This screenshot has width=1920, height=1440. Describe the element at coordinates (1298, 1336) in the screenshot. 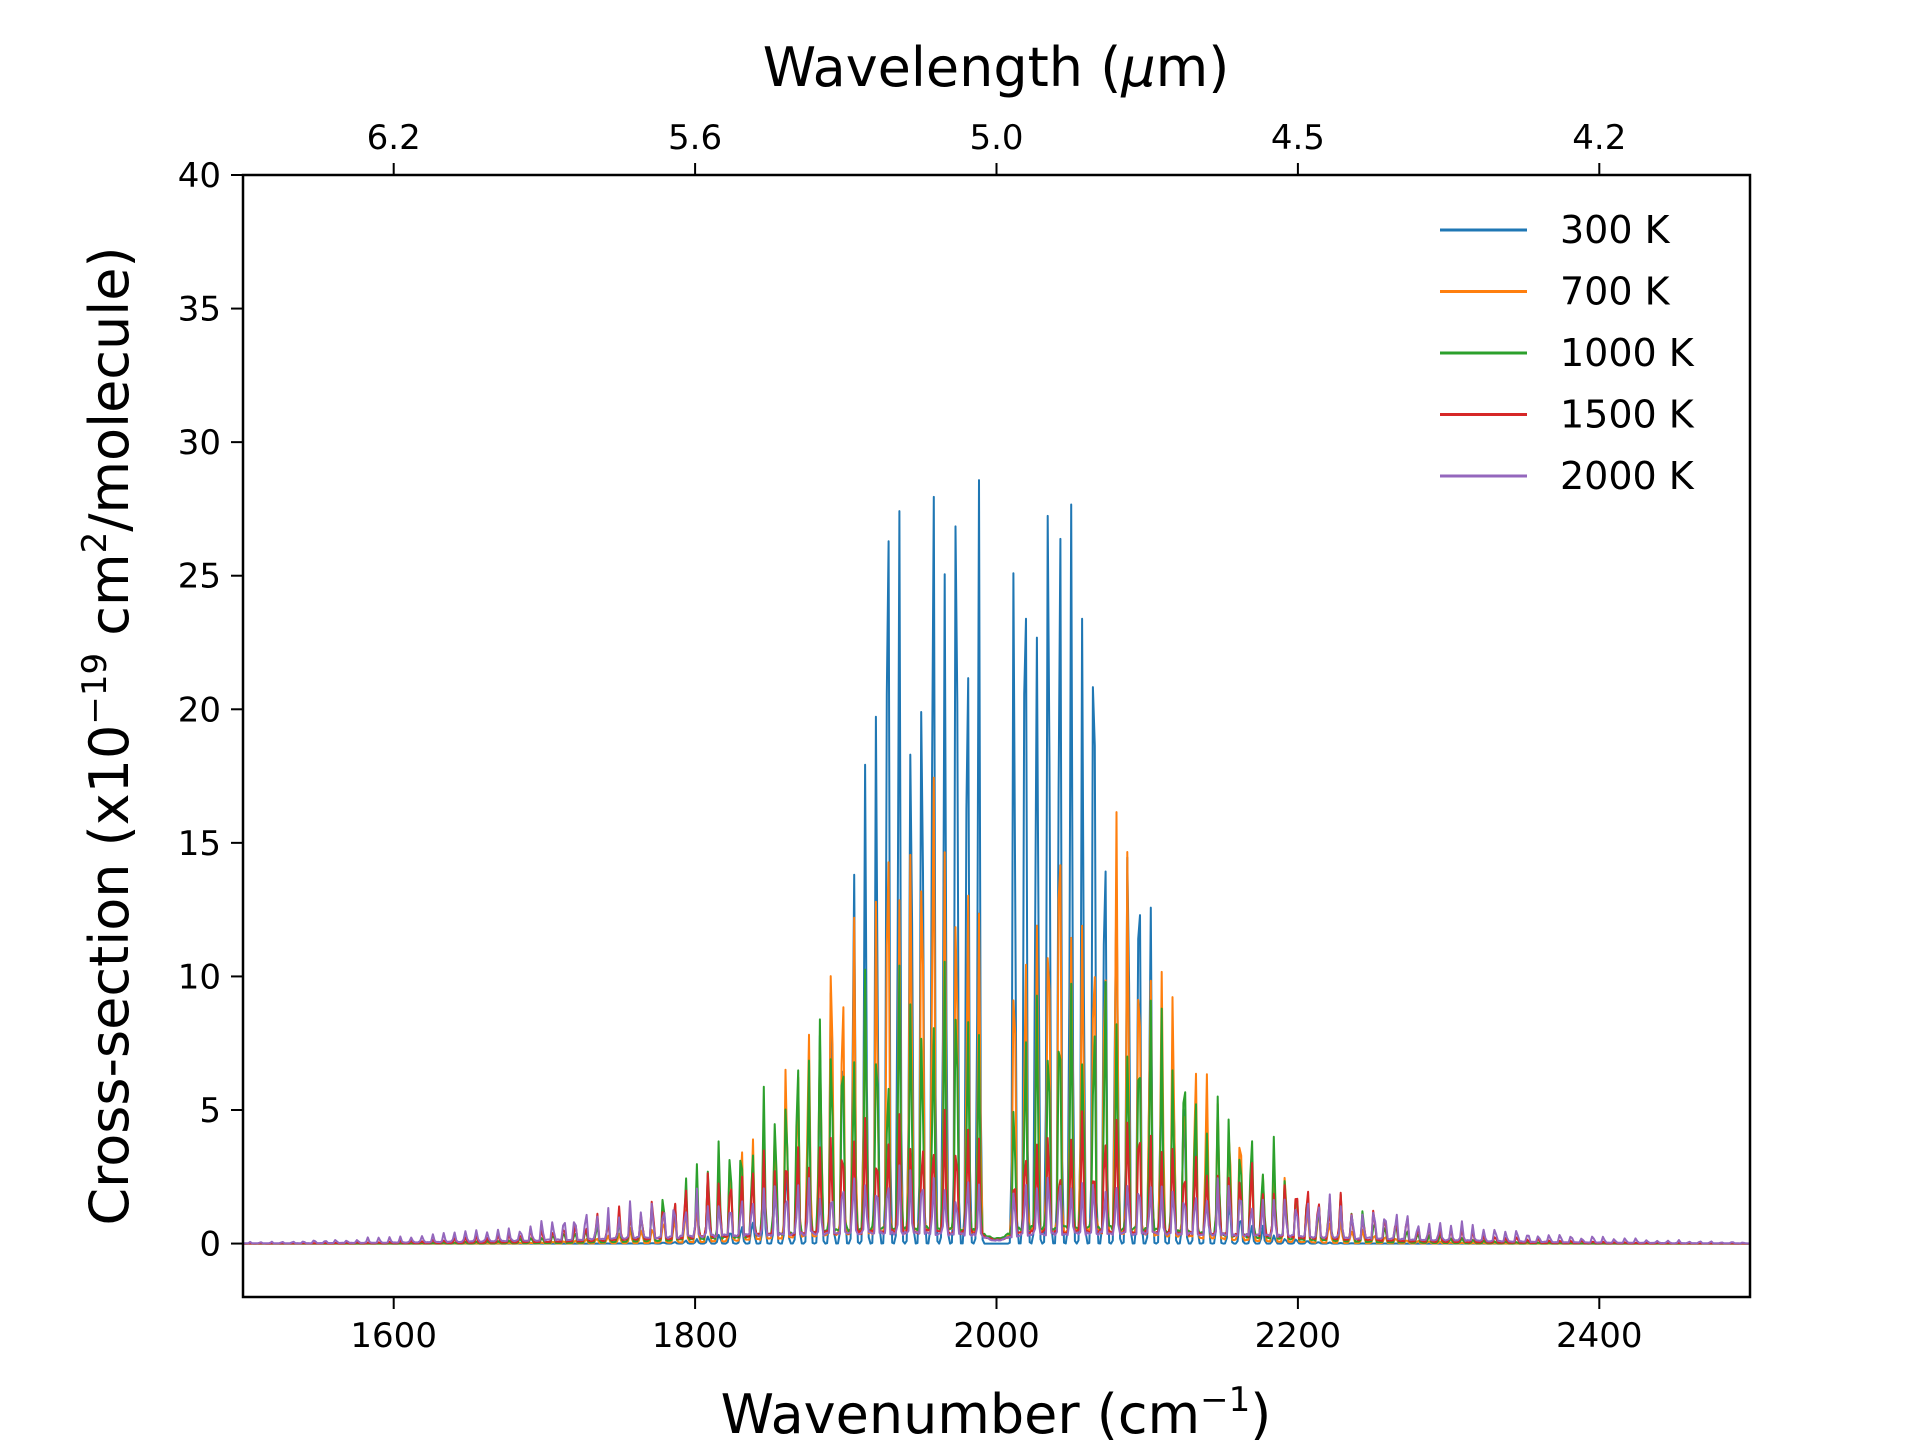

I see `x-tick-label: 2200` at that location.